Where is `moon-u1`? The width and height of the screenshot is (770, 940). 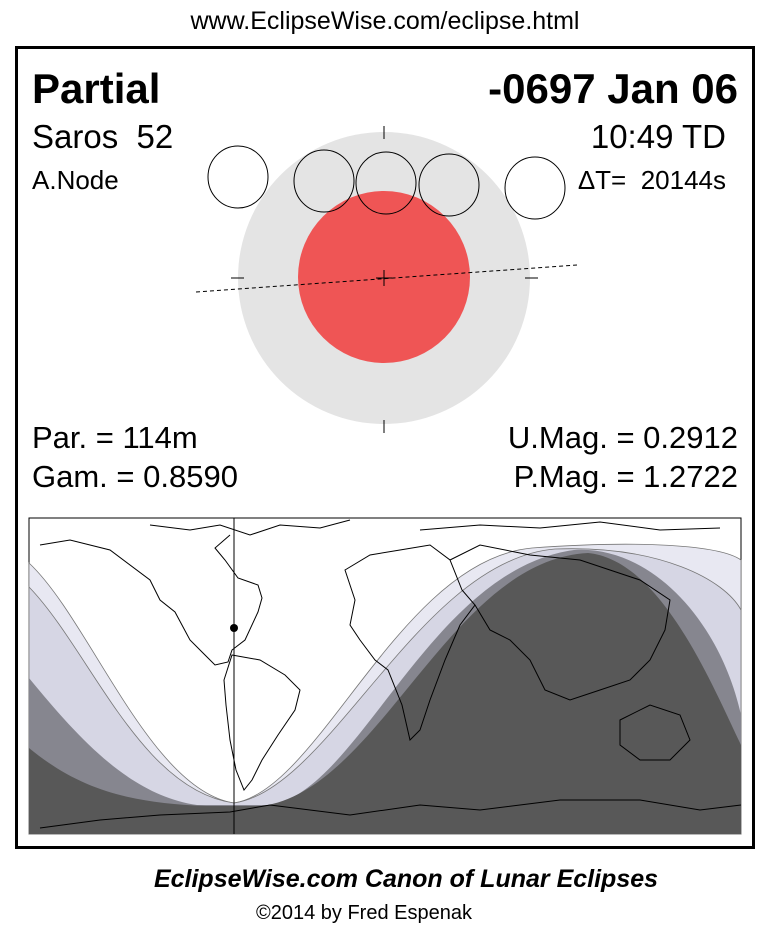
moon-u1 is located at coordinates (324, 181).